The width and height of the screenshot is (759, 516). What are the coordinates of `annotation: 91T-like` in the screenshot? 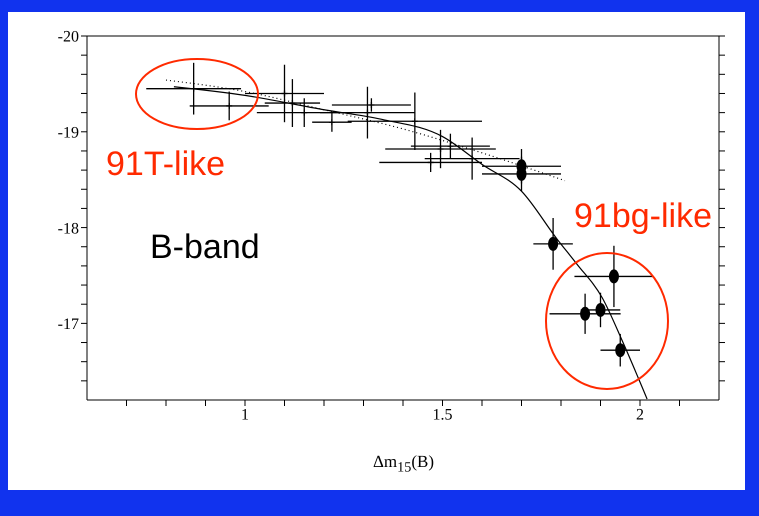 It's located at (166, 164).